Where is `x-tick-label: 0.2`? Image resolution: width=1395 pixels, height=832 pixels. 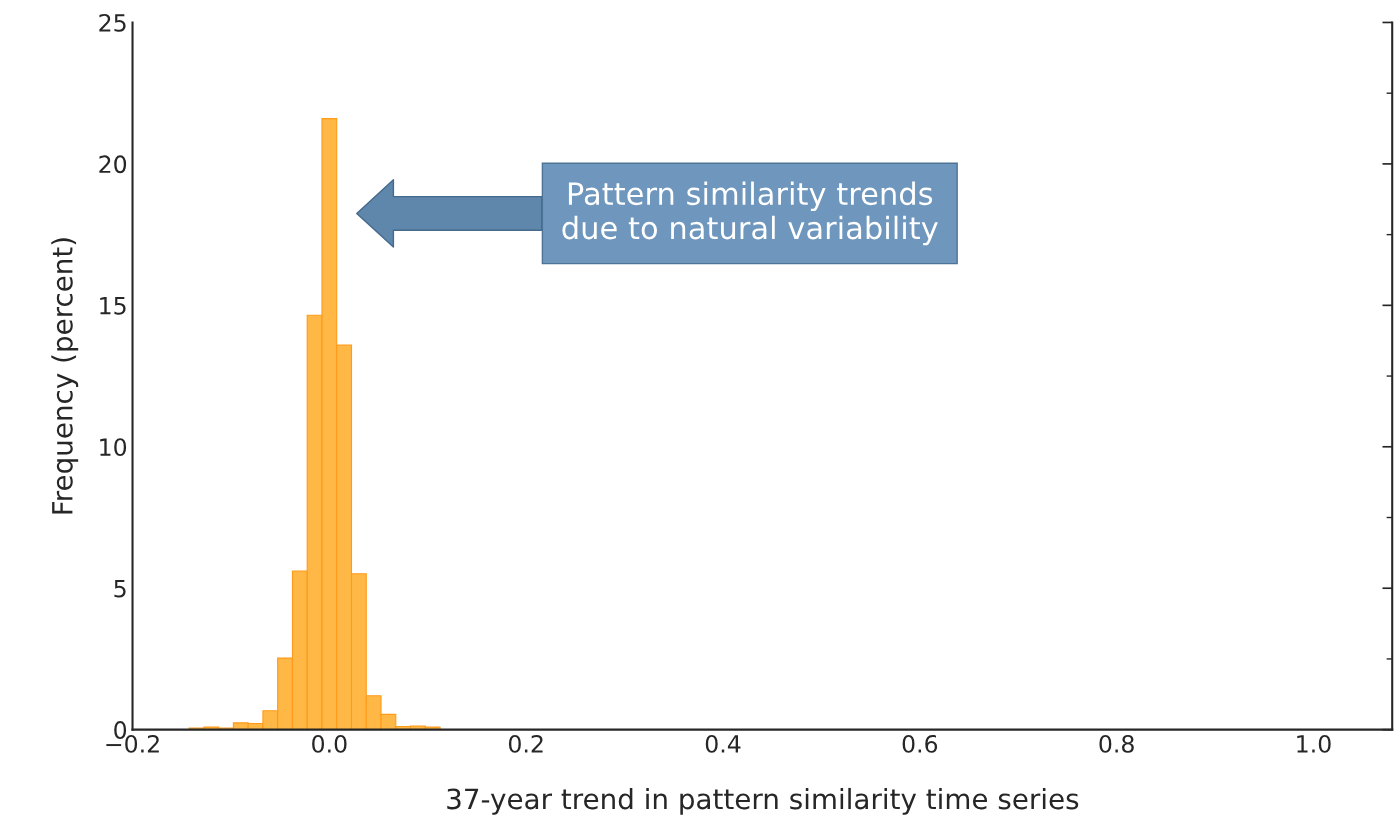 x-tick-label: 0.2 is located at coordinates (525, 743).